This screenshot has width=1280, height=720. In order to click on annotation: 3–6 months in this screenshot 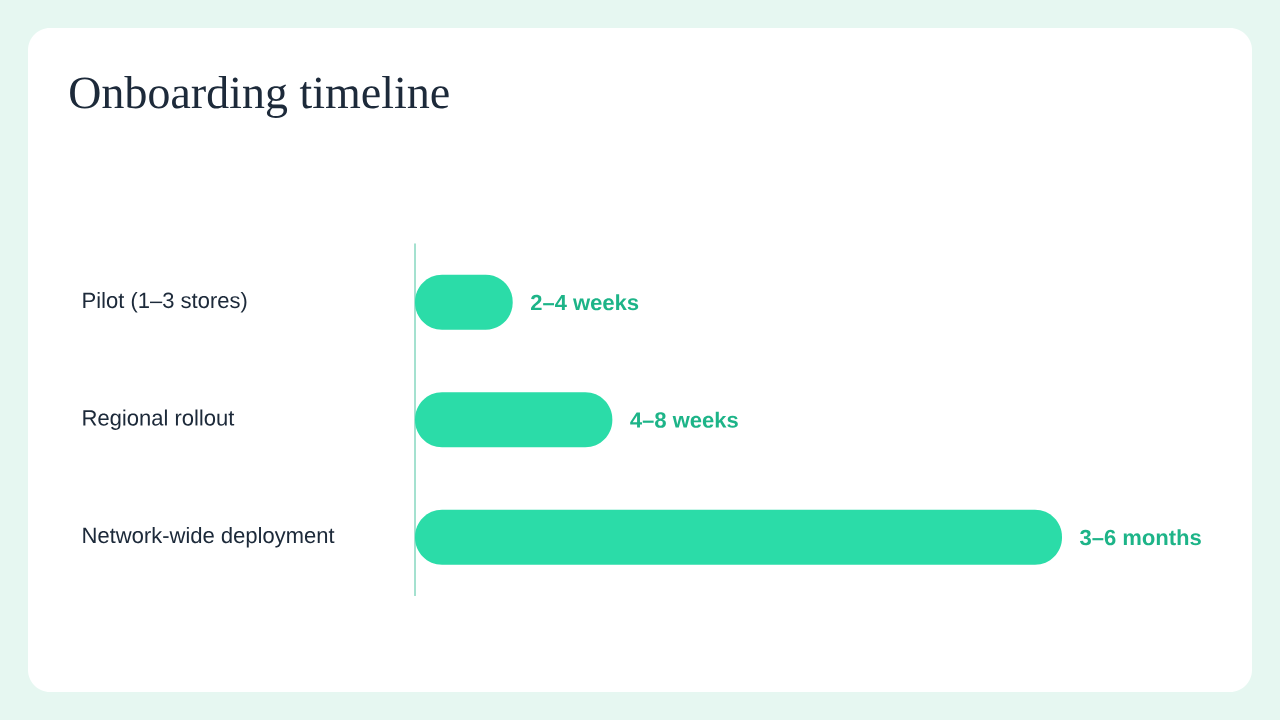, I will do `click(1140, 537)`.